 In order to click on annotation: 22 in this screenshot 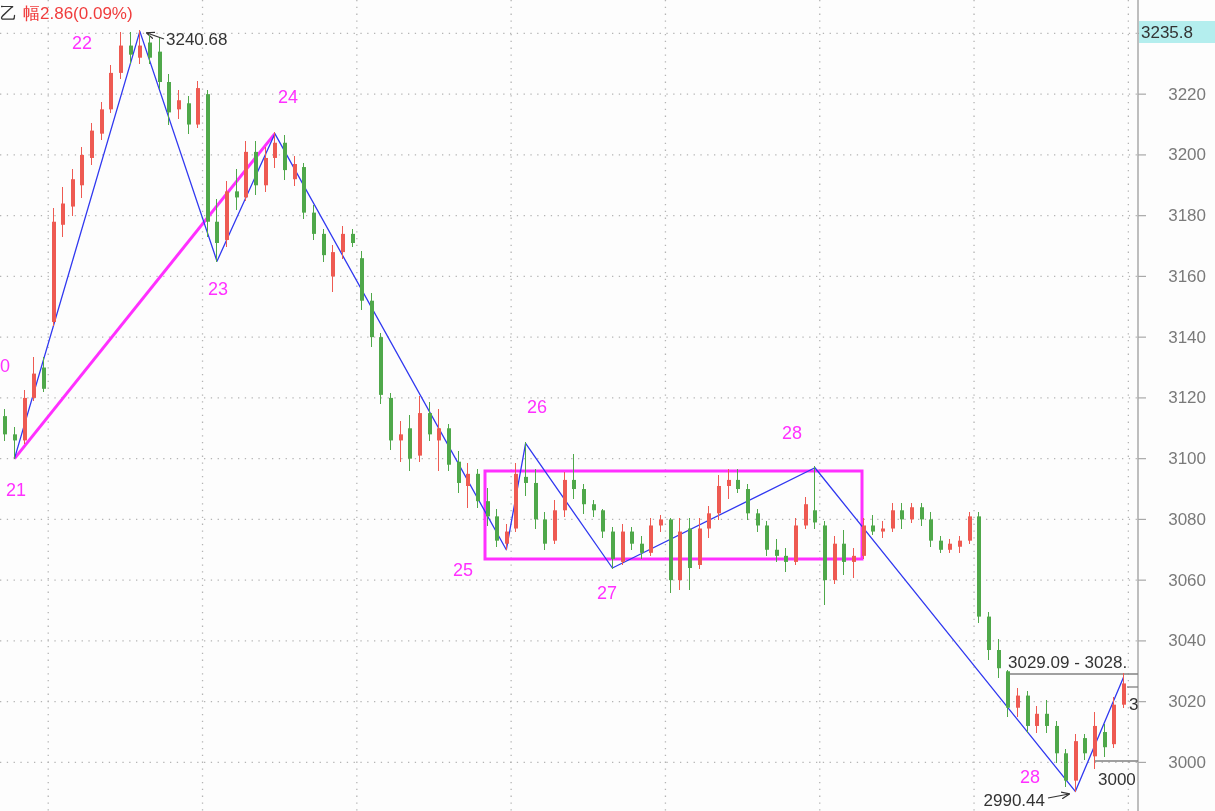, I will do `click(82, 43)`.